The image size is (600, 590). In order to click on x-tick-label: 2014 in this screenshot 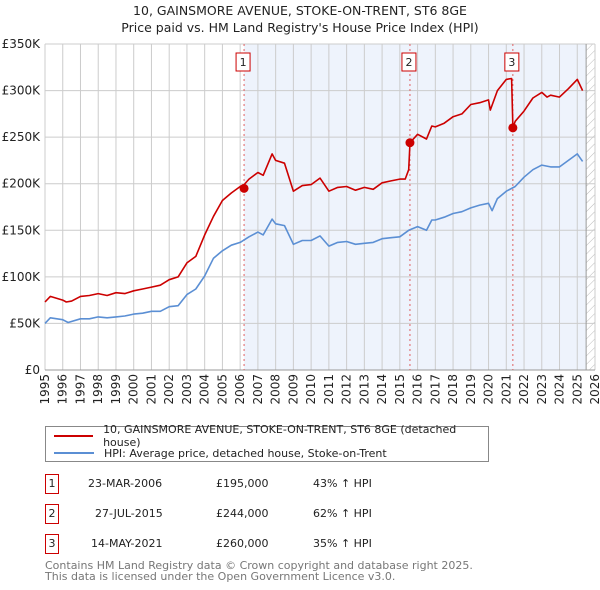, I will do `click(382, 389)`.